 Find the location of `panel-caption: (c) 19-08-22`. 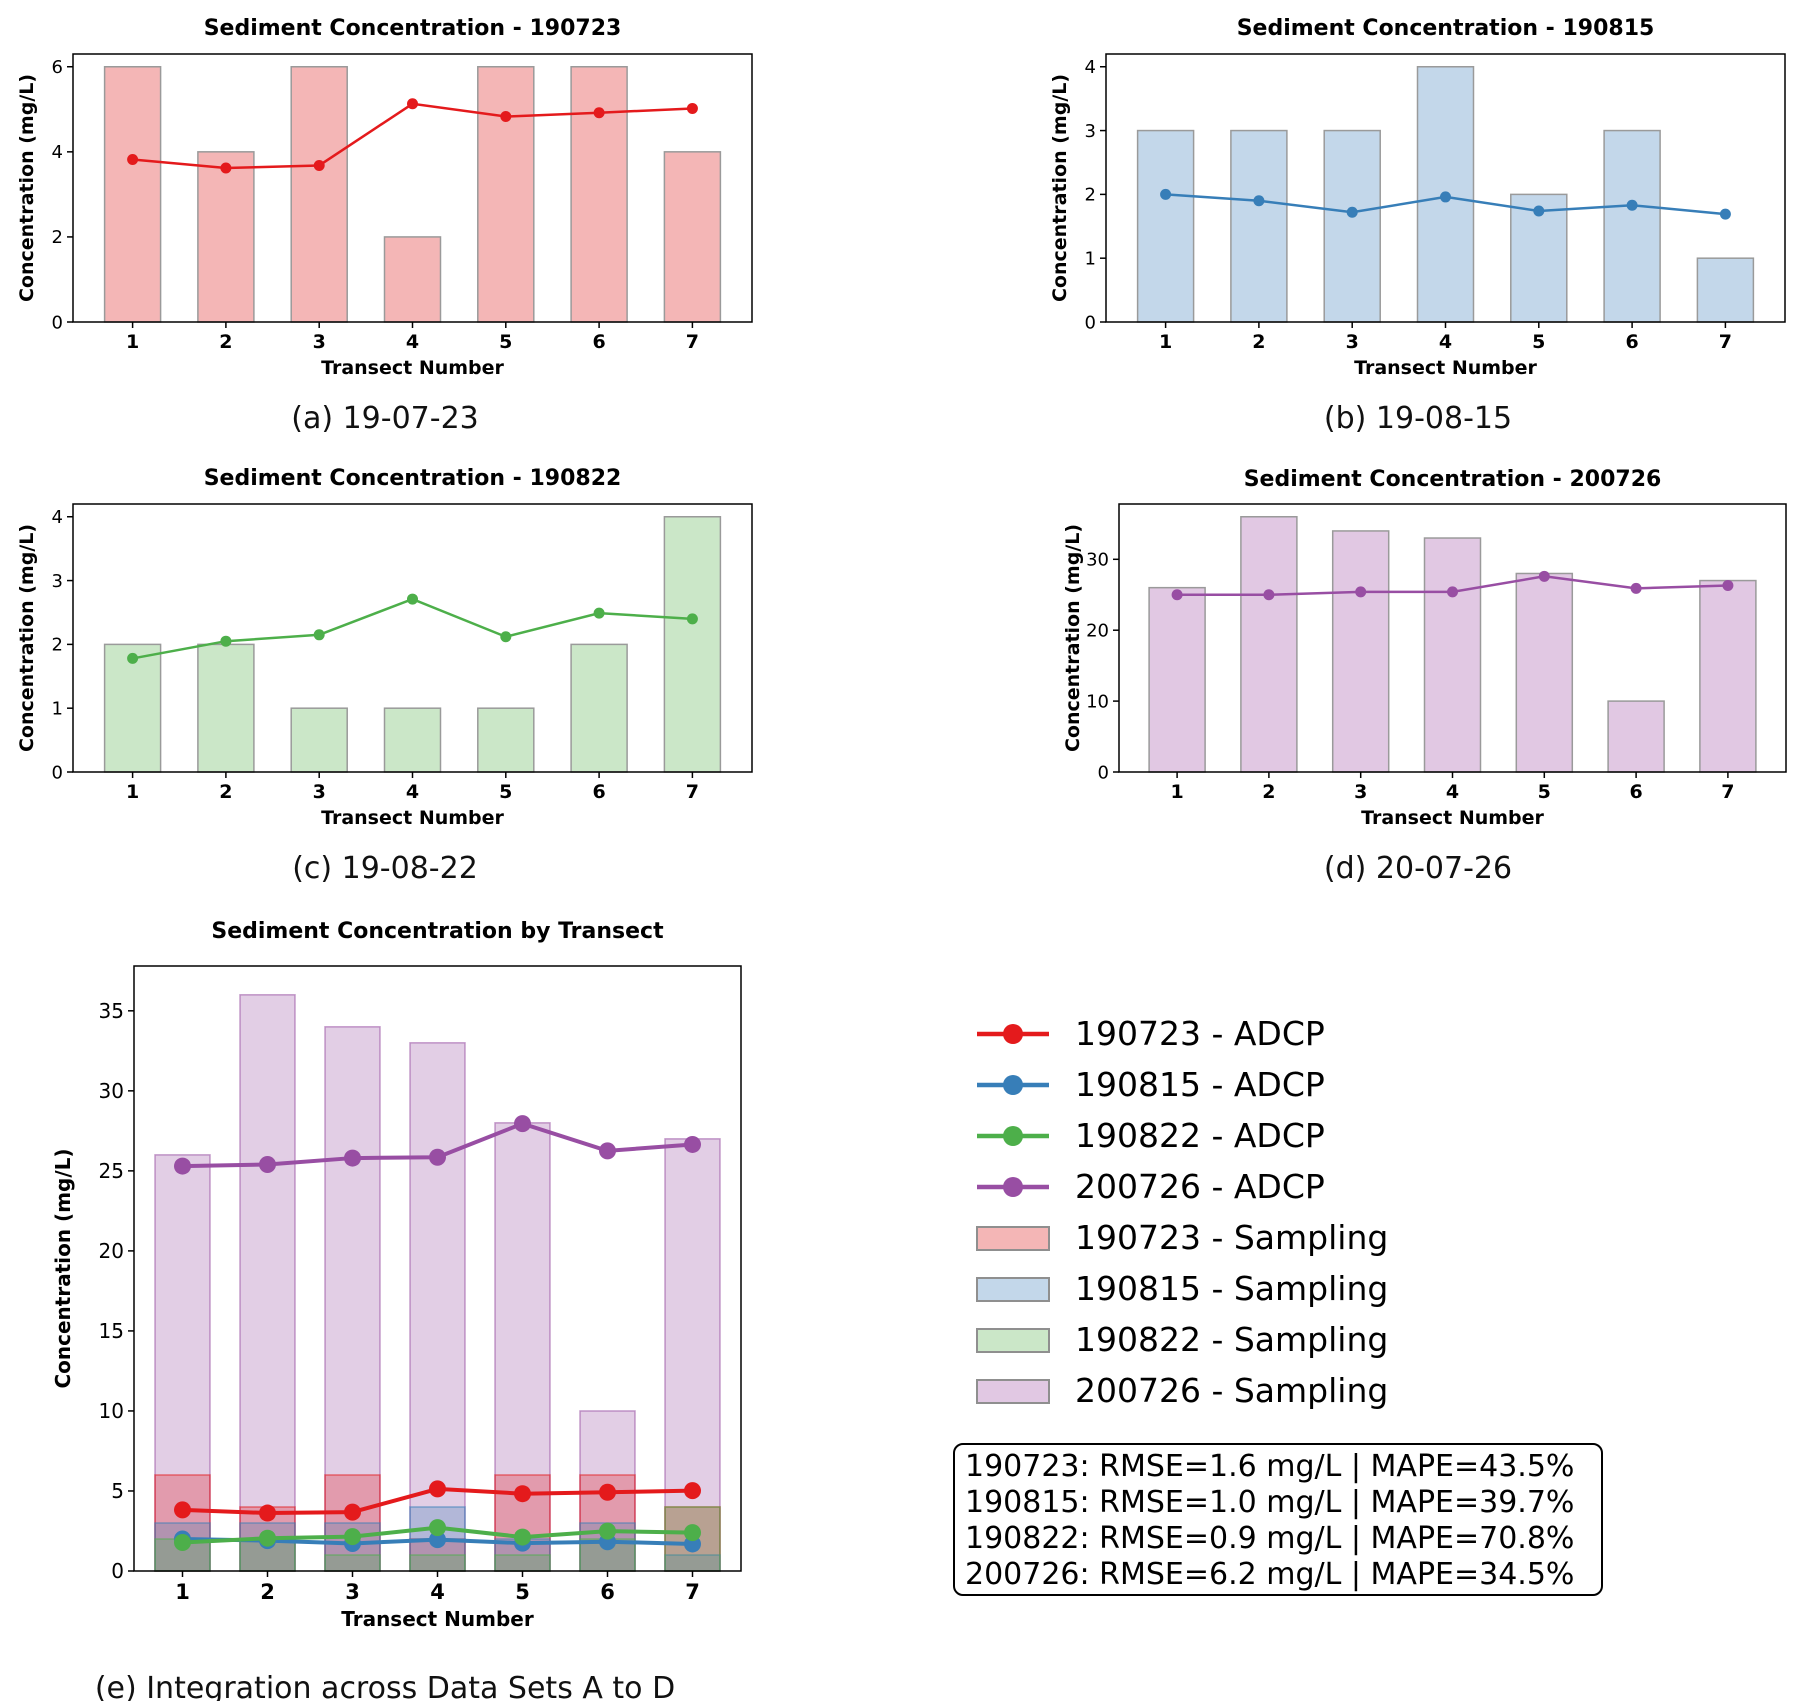

panel-caption: (c) 19-08-22 is located at coordinates (385, 868).